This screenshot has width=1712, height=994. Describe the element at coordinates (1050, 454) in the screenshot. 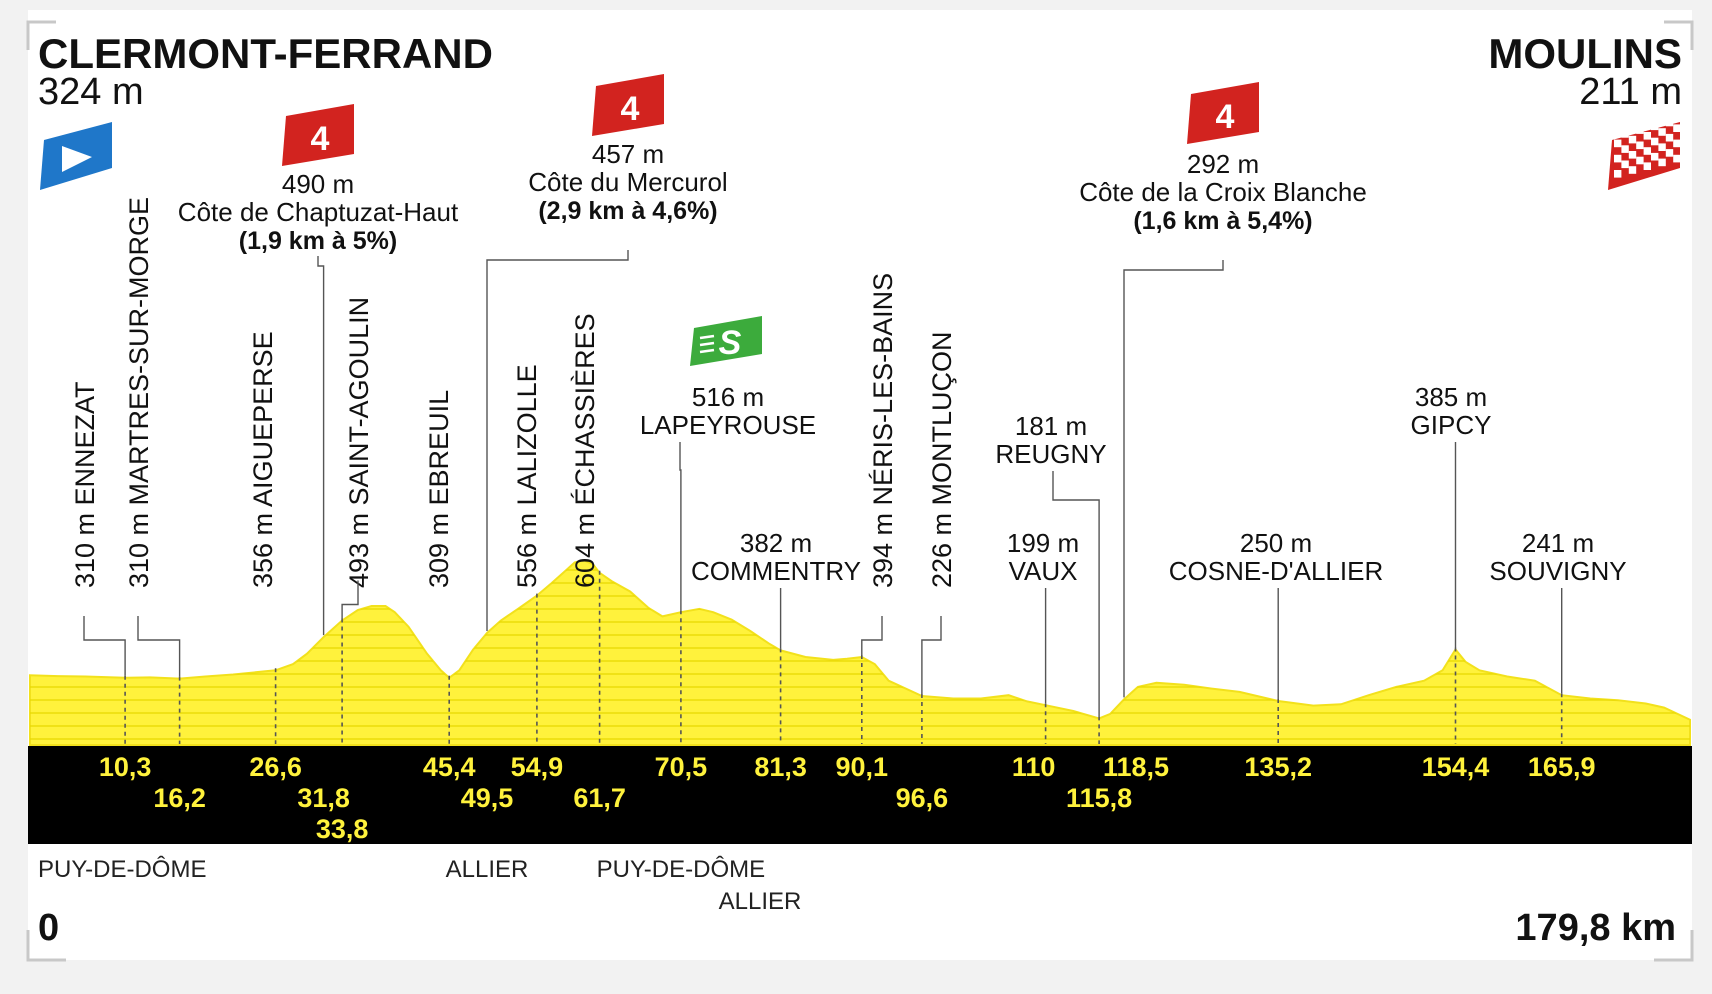

I see `town-label: REUGNY` at that location.